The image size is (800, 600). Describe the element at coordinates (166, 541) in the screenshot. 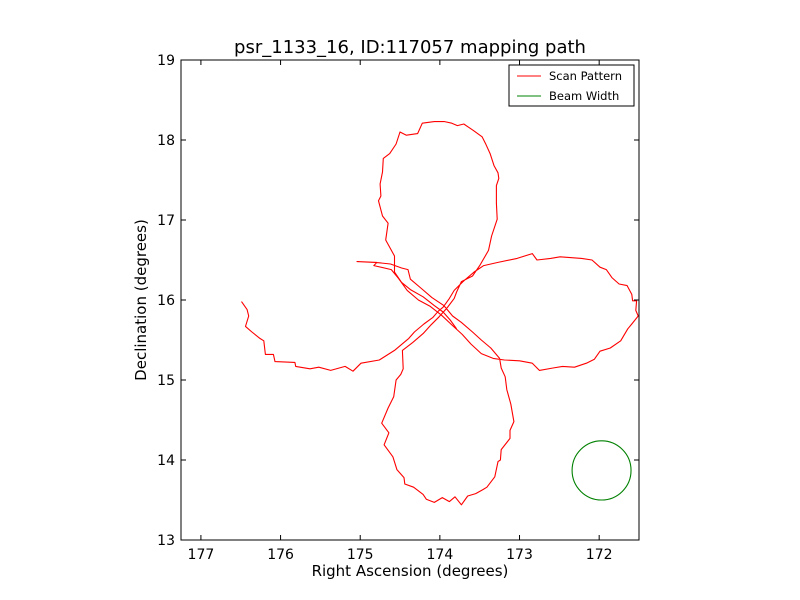

I see `y-tick-label: 13` at that location.